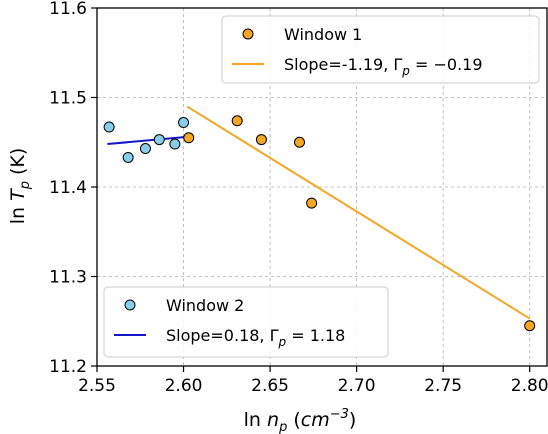  I want to click on legend-bottom-left: Window 2 Slope=0.18, Γp = 1.18, so click(246, 322).